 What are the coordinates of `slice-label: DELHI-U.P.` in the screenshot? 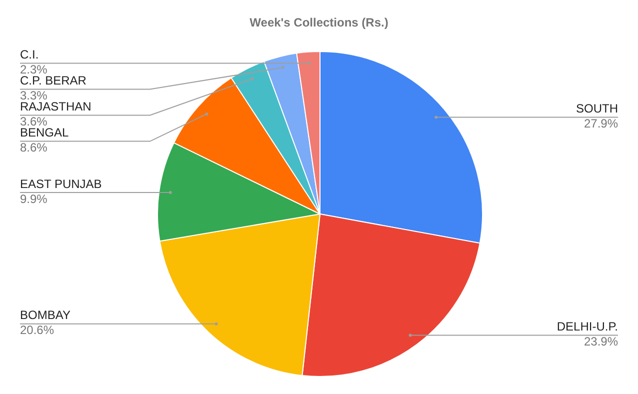 It's located at (587, 327).